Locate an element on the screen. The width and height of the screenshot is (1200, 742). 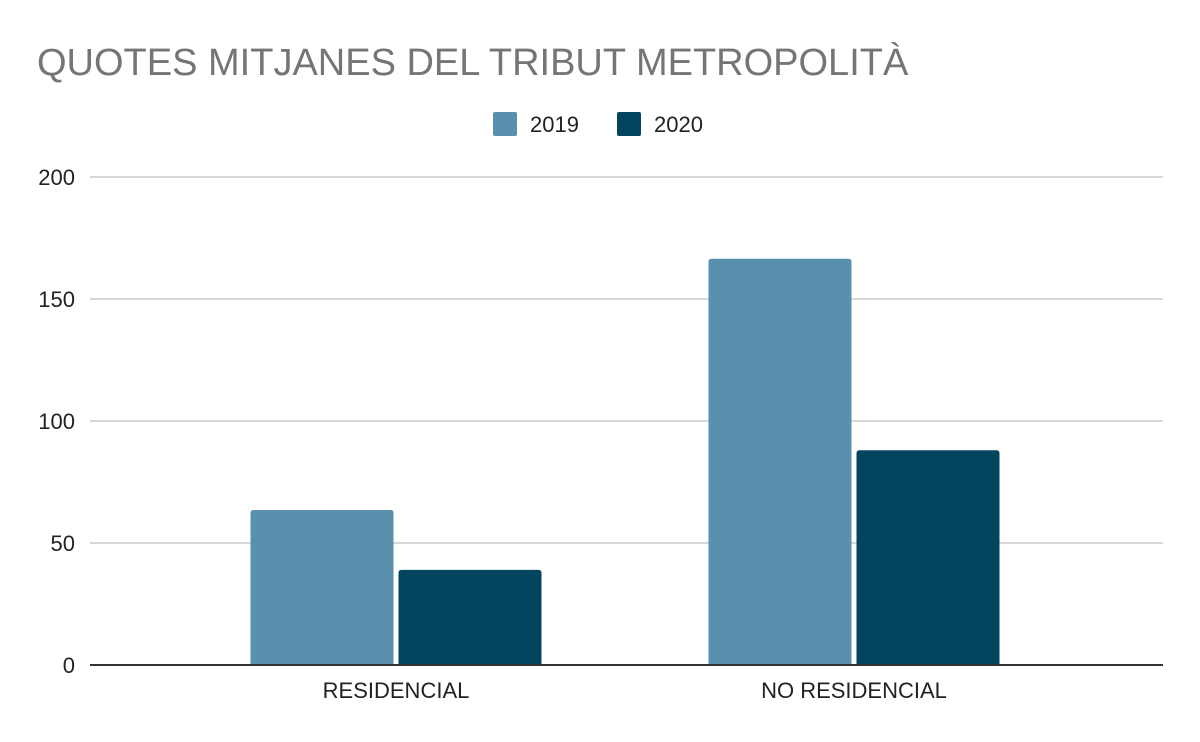
x-category-label: NO RESIDENCIAL is located at coordinates (854, 690).